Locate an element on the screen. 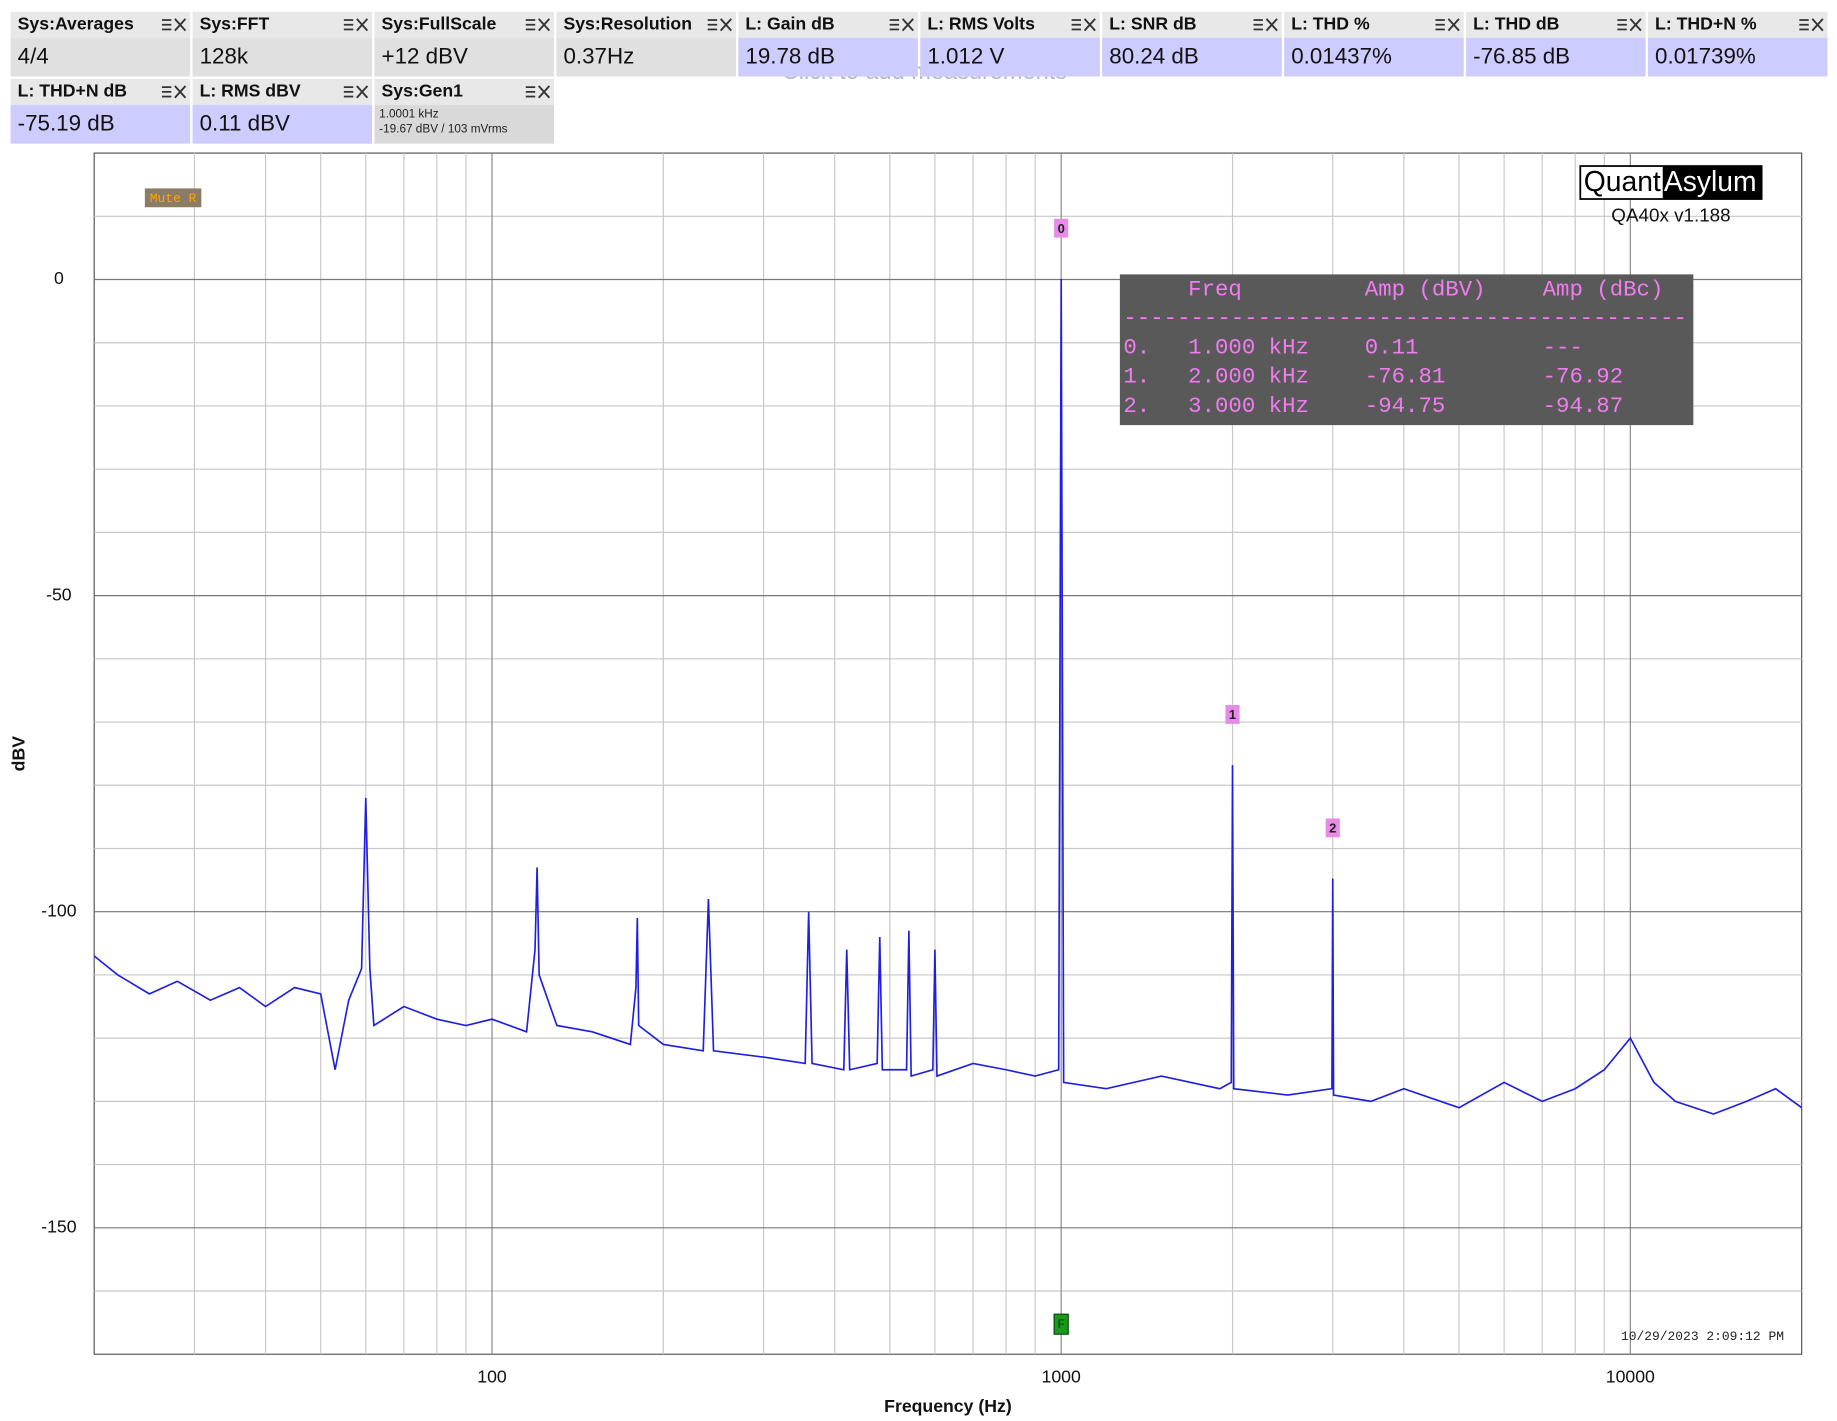 The height and width of the screenshot is (1421, 1837). table-cell: -76.81 is located at coordinates (1405, 377).